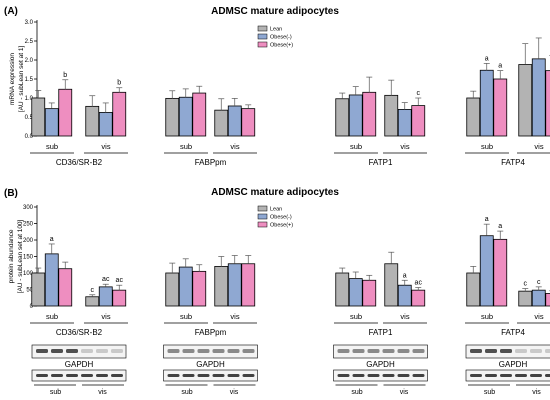  I want to click on panel-a-title: ADMSC mature adipocytes, so click(275, 11).